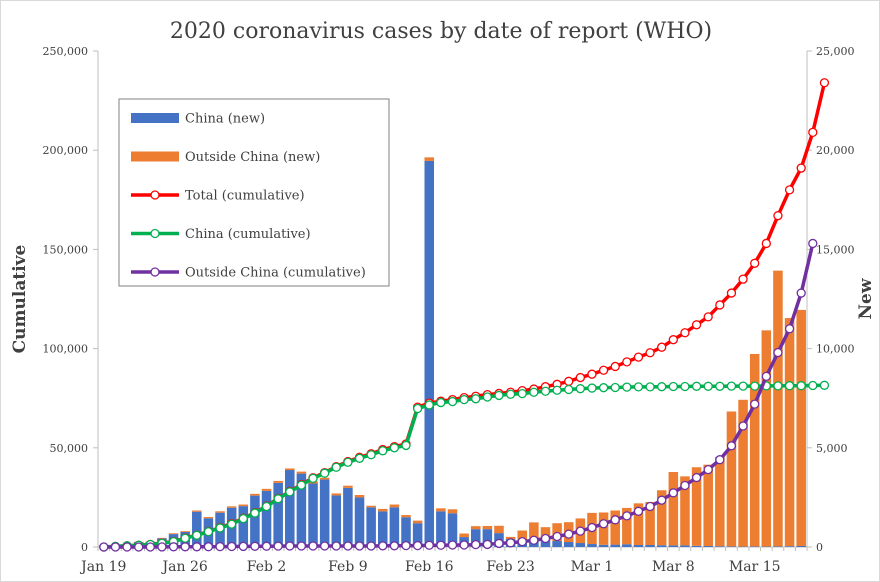 The width and height of the screenshot is (880, 582). Describe the element at coordinates (254, 192) in the screenshot. I see `legend-box` at that location.